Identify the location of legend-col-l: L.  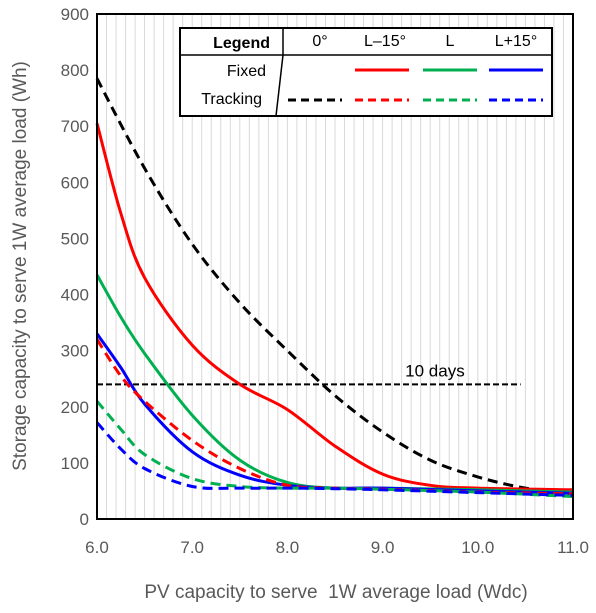
(450, 41).